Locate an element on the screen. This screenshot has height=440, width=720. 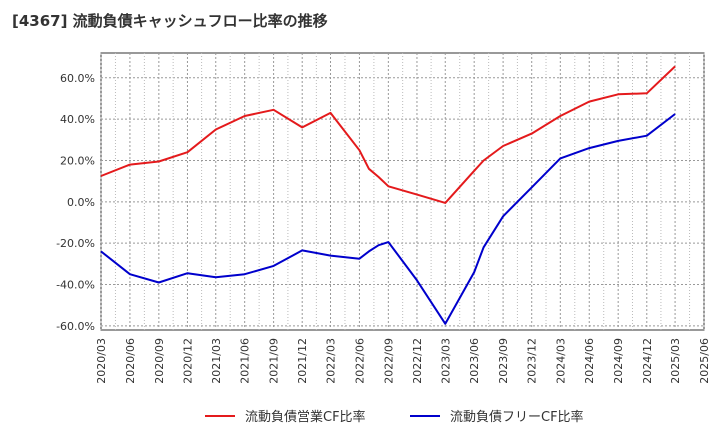
y-tick-label: -40.0% is located at coordinates (75, 285).